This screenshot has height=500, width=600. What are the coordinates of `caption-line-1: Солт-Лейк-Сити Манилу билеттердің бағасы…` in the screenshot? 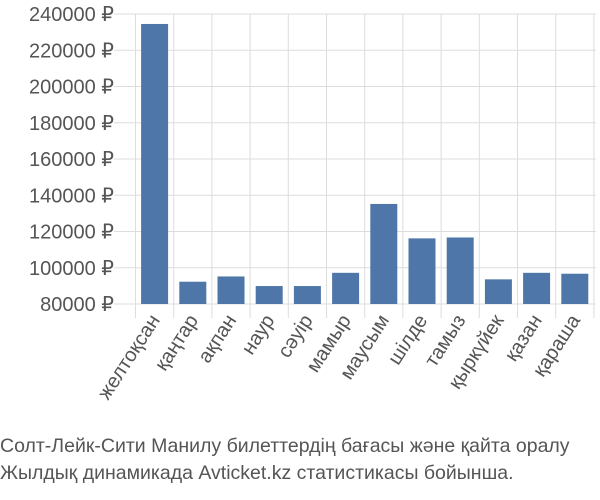 It's located at (285, 446).